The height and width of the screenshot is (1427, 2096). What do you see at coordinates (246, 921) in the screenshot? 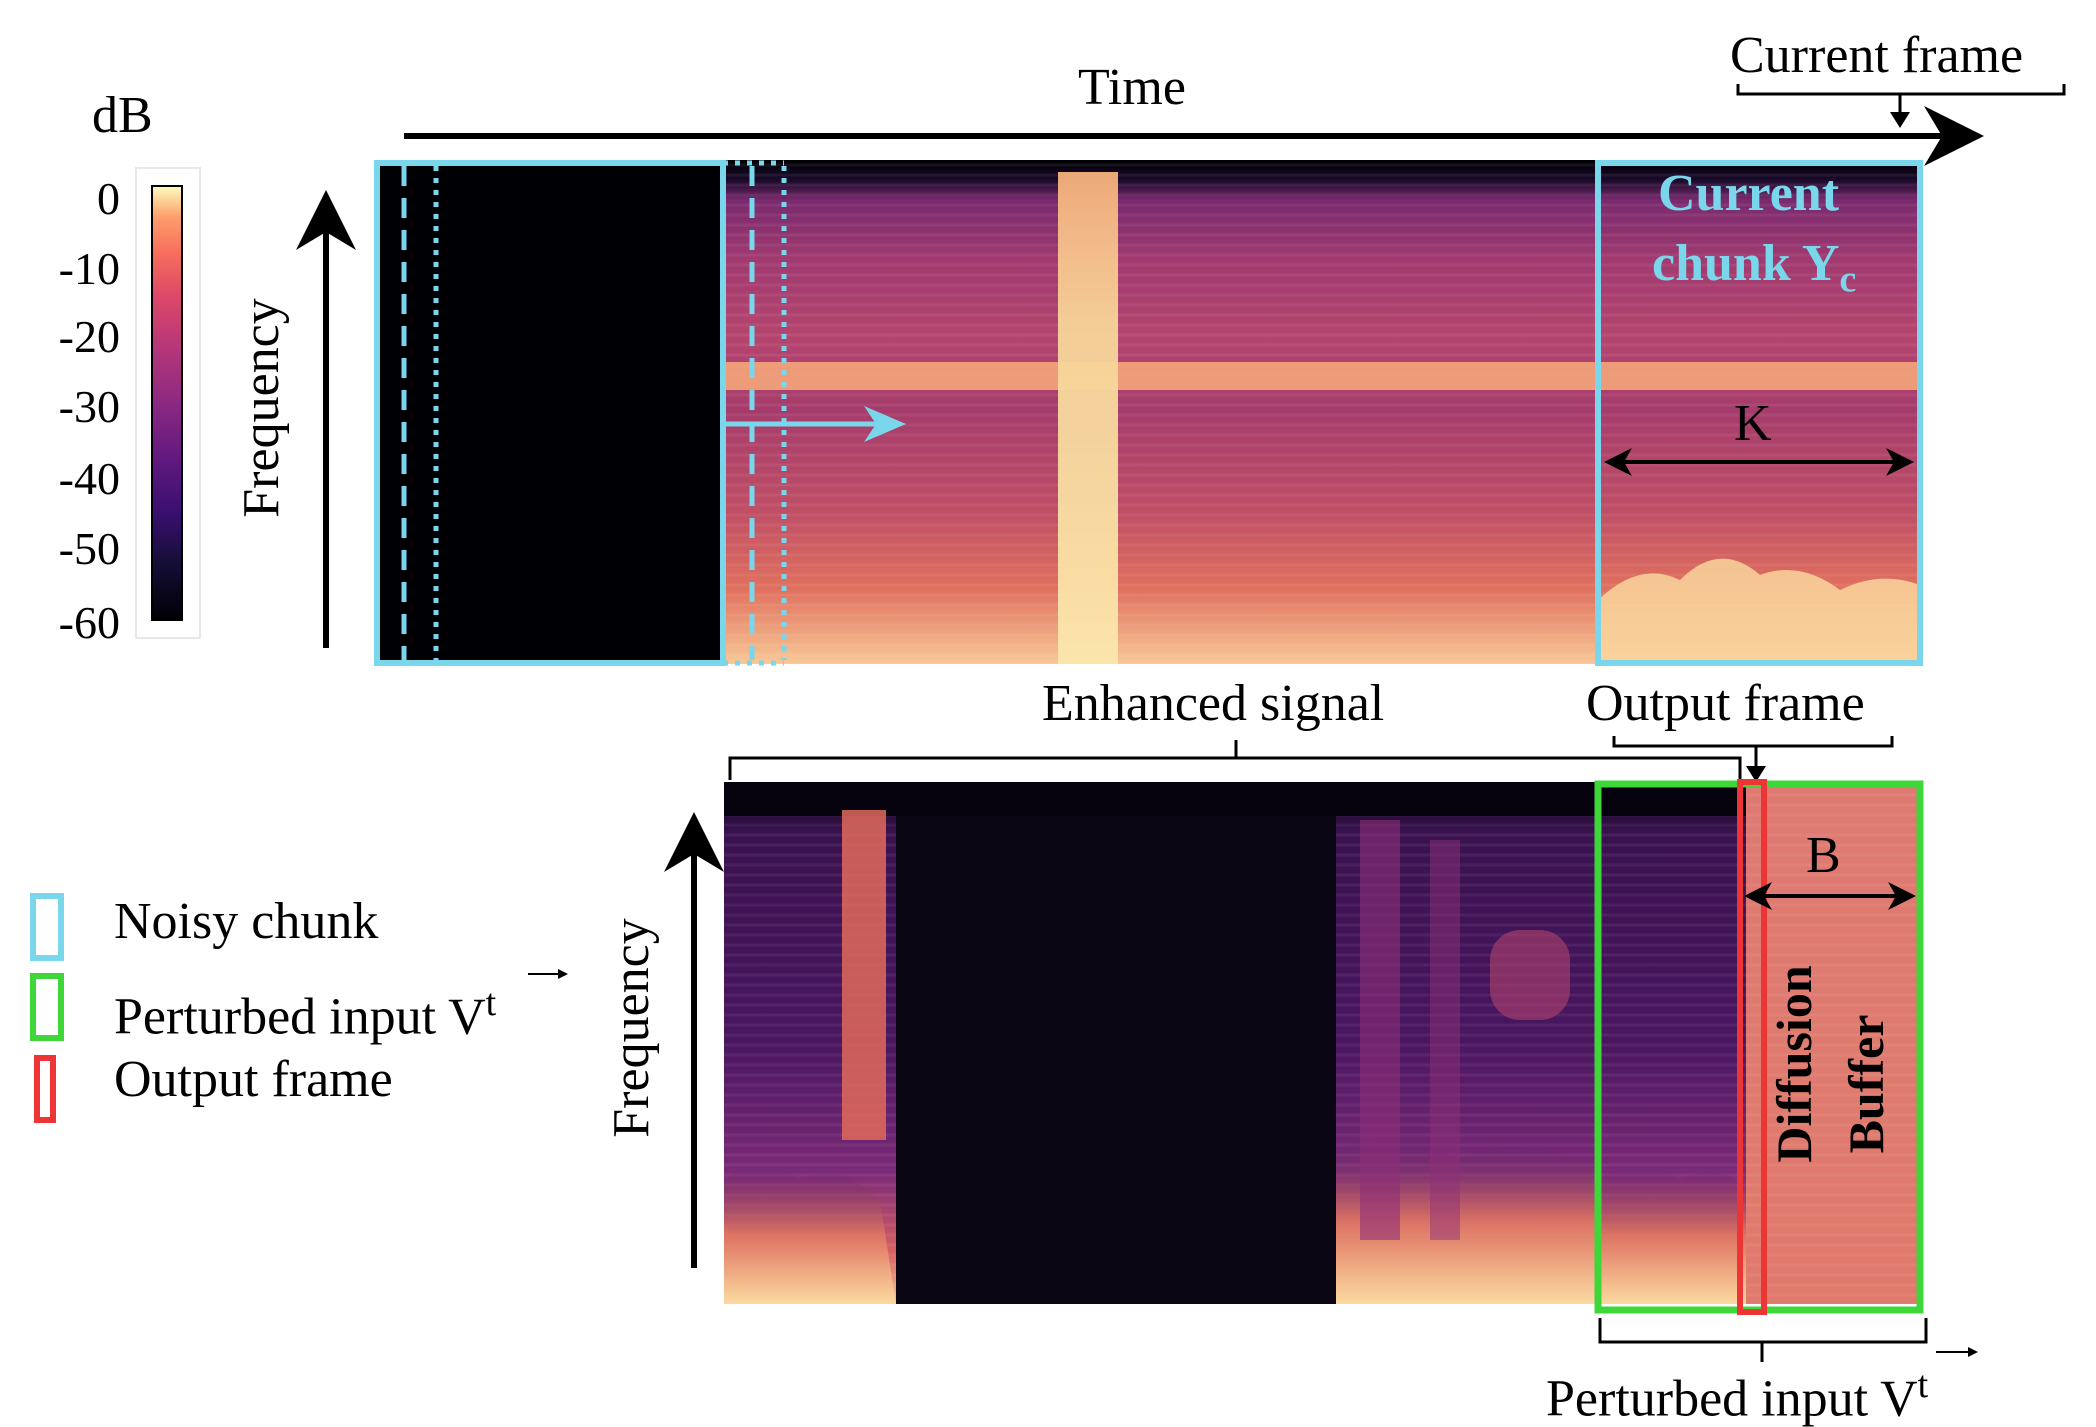
I see `legend-noisy-chunk: Noisy chunk` at bounding box center [246, 921].